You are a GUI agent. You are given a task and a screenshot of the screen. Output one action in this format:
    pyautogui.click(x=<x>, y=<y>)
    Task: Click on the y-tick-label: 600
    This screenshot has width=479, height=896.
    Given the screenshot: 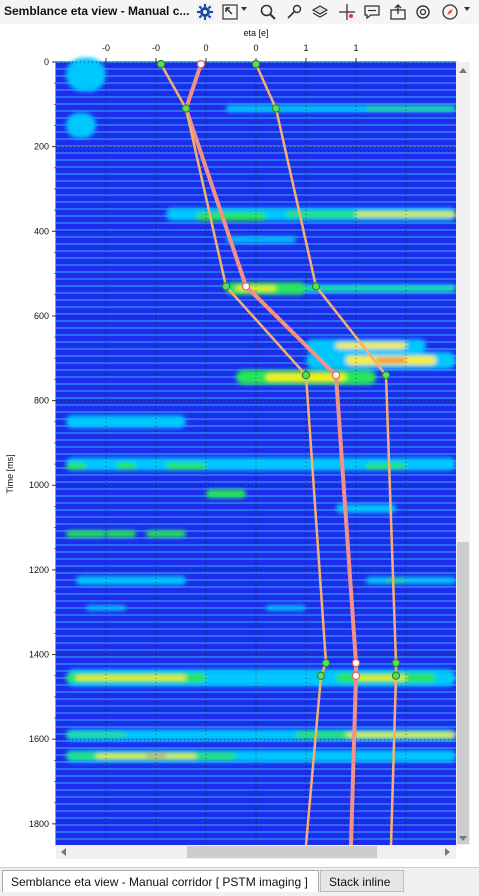 What is the action you would take?
    pyautogui.click(x=41, y=316)
    